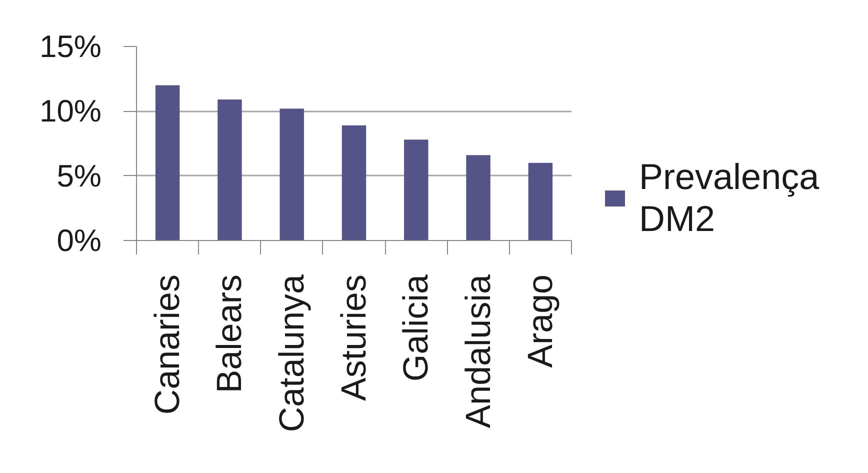 This screenshot has width=868, height=473. Describe the element at coordinates (230, 334) in the screenshot. I see `x-tick-label: Balears` at that location.